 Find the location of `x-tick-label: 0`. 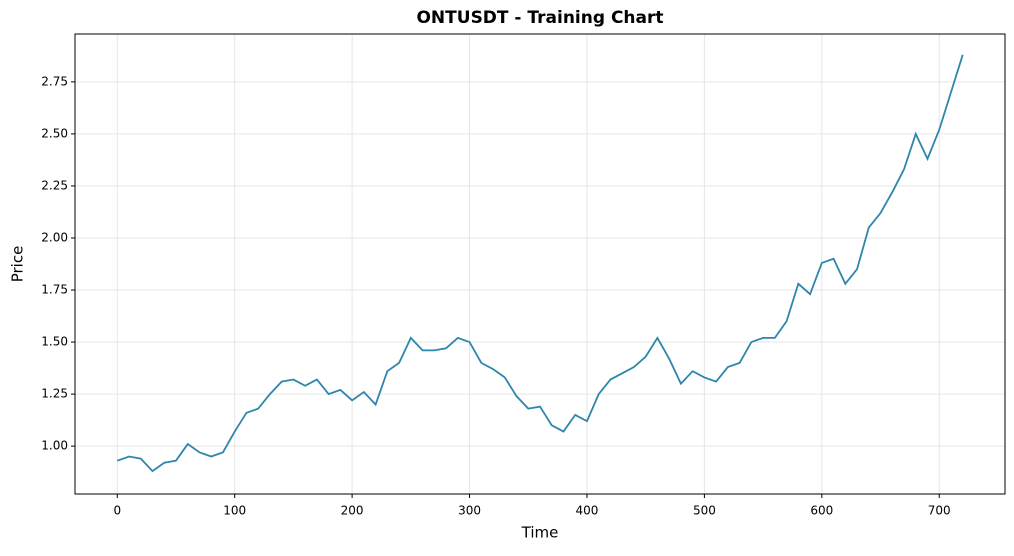

x-tick-label: 0 is located at coordinates (117, 511).